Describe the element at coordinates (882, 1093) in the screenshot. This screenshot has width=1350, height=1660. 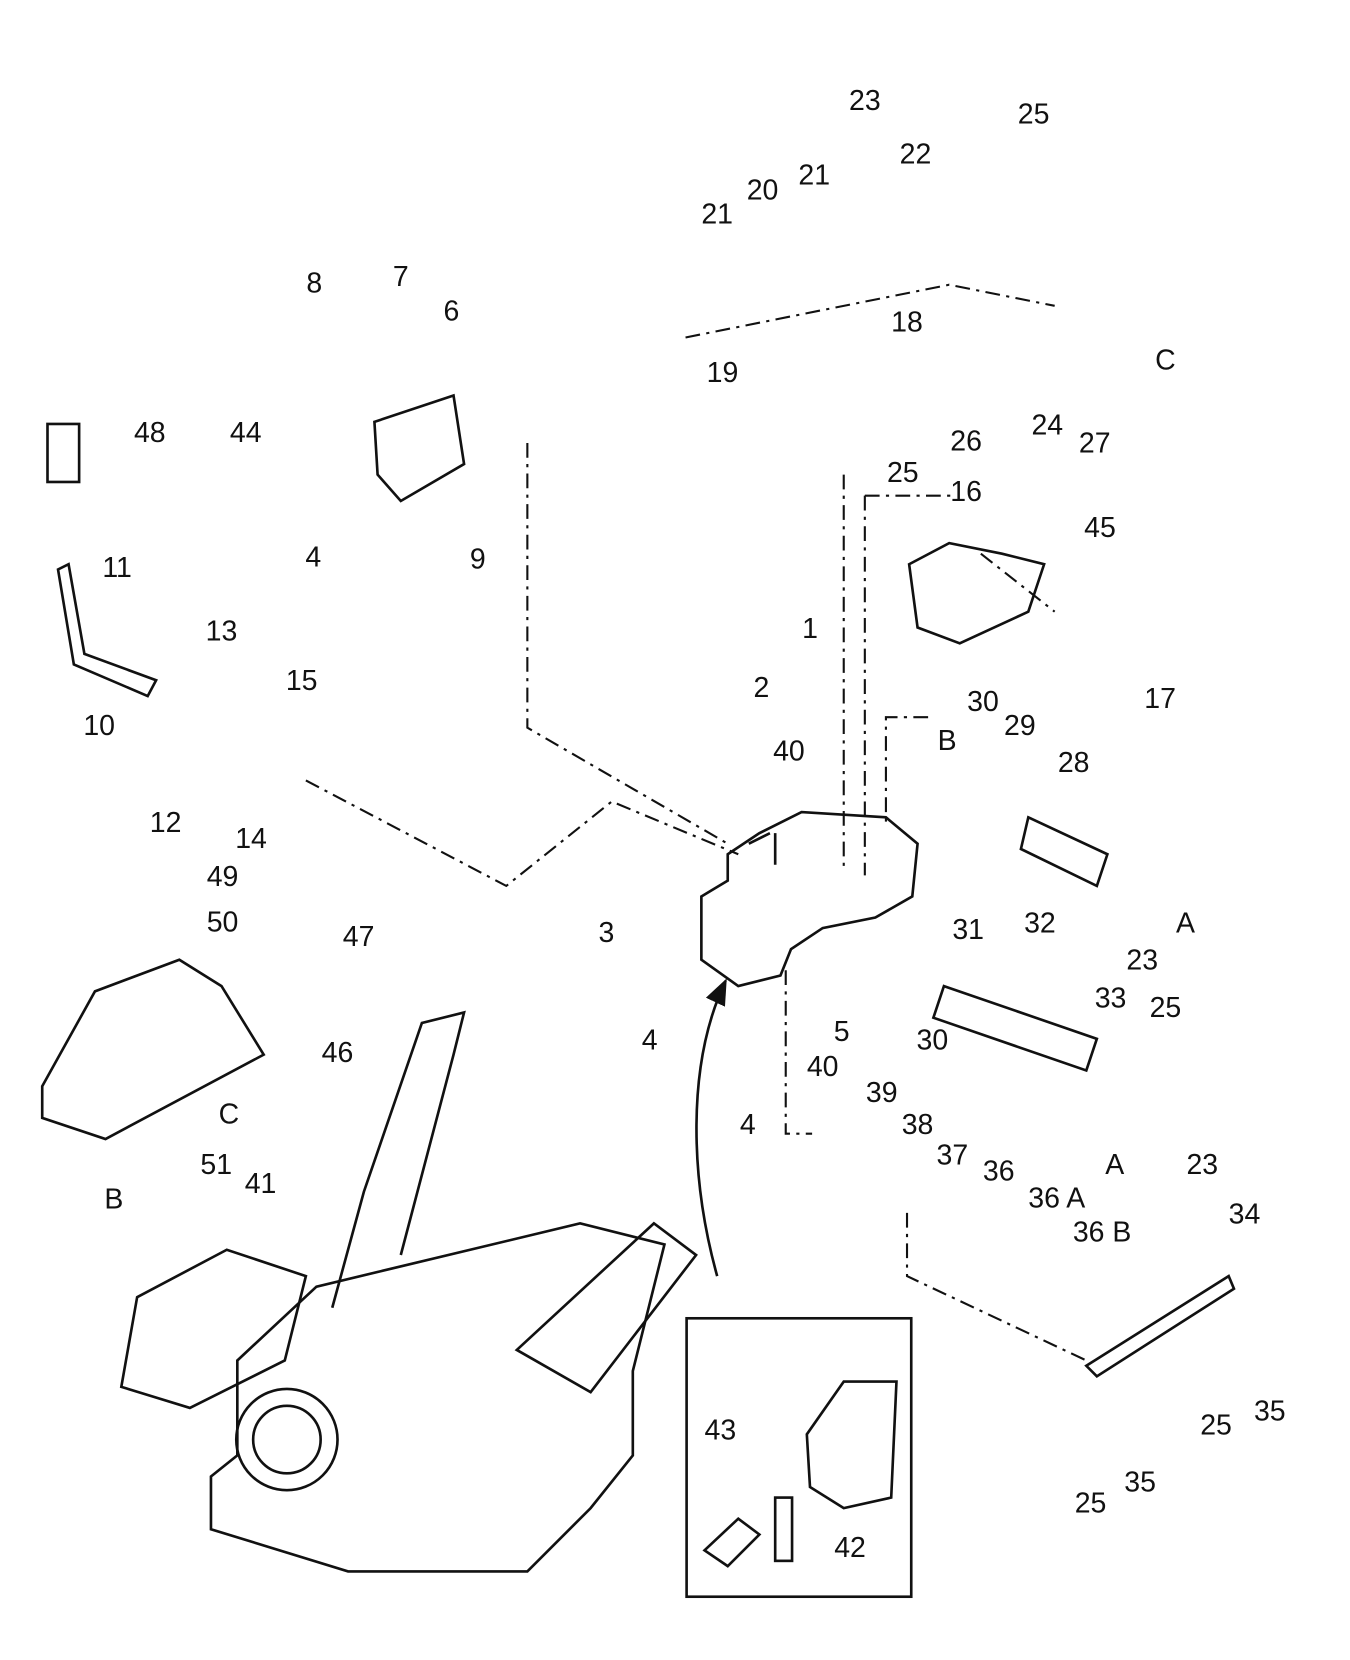
I see `callout-label: 39` at that location.